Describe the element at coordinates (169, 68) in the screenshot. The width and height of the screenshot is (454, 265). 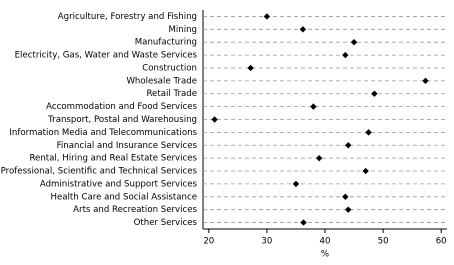
I see `y-tick-label: Construction` at that location.